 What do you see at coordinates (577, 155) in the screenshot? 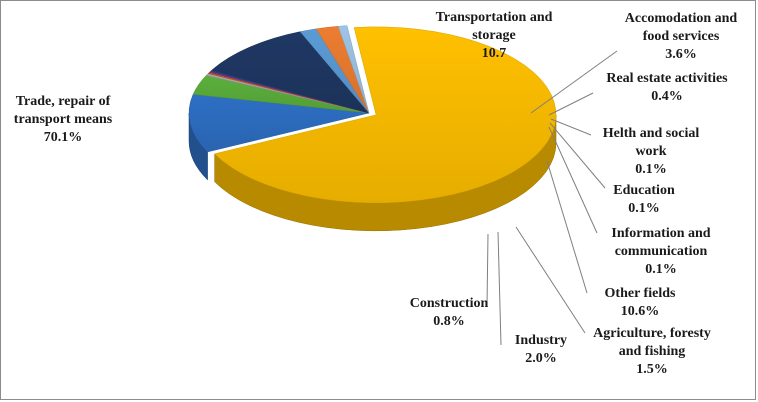
I see `leader-line-education` at bounding box center [577, 155].